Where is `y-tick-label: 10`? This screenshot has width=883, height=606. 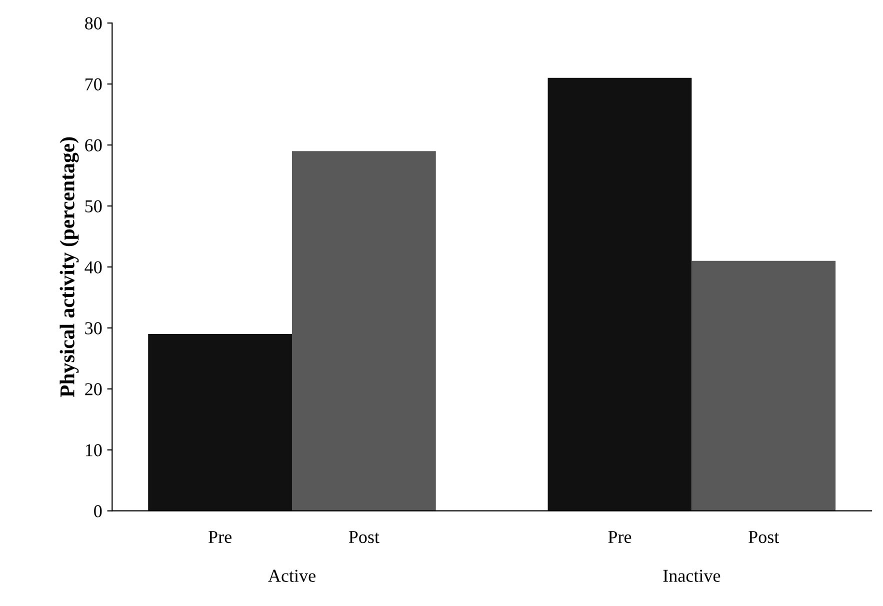 y-tick-label: 10 is located at coordinates (94, 450).